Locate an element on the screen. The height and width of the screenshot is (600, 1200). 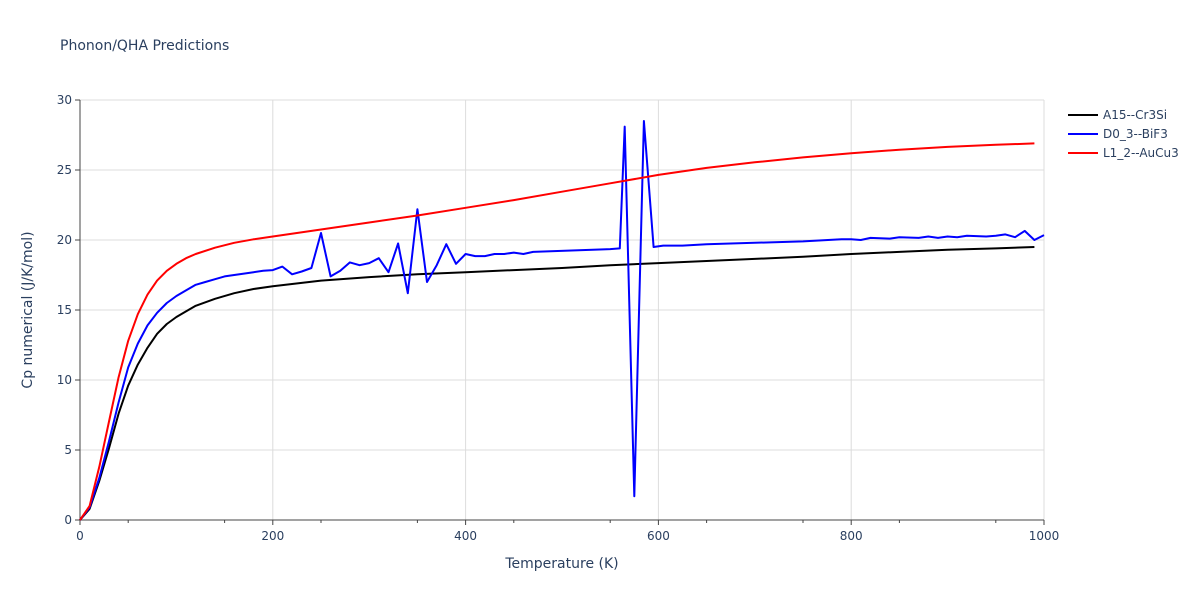
x-axis-title: Temperature (K) is located at coordinates (561, 564).